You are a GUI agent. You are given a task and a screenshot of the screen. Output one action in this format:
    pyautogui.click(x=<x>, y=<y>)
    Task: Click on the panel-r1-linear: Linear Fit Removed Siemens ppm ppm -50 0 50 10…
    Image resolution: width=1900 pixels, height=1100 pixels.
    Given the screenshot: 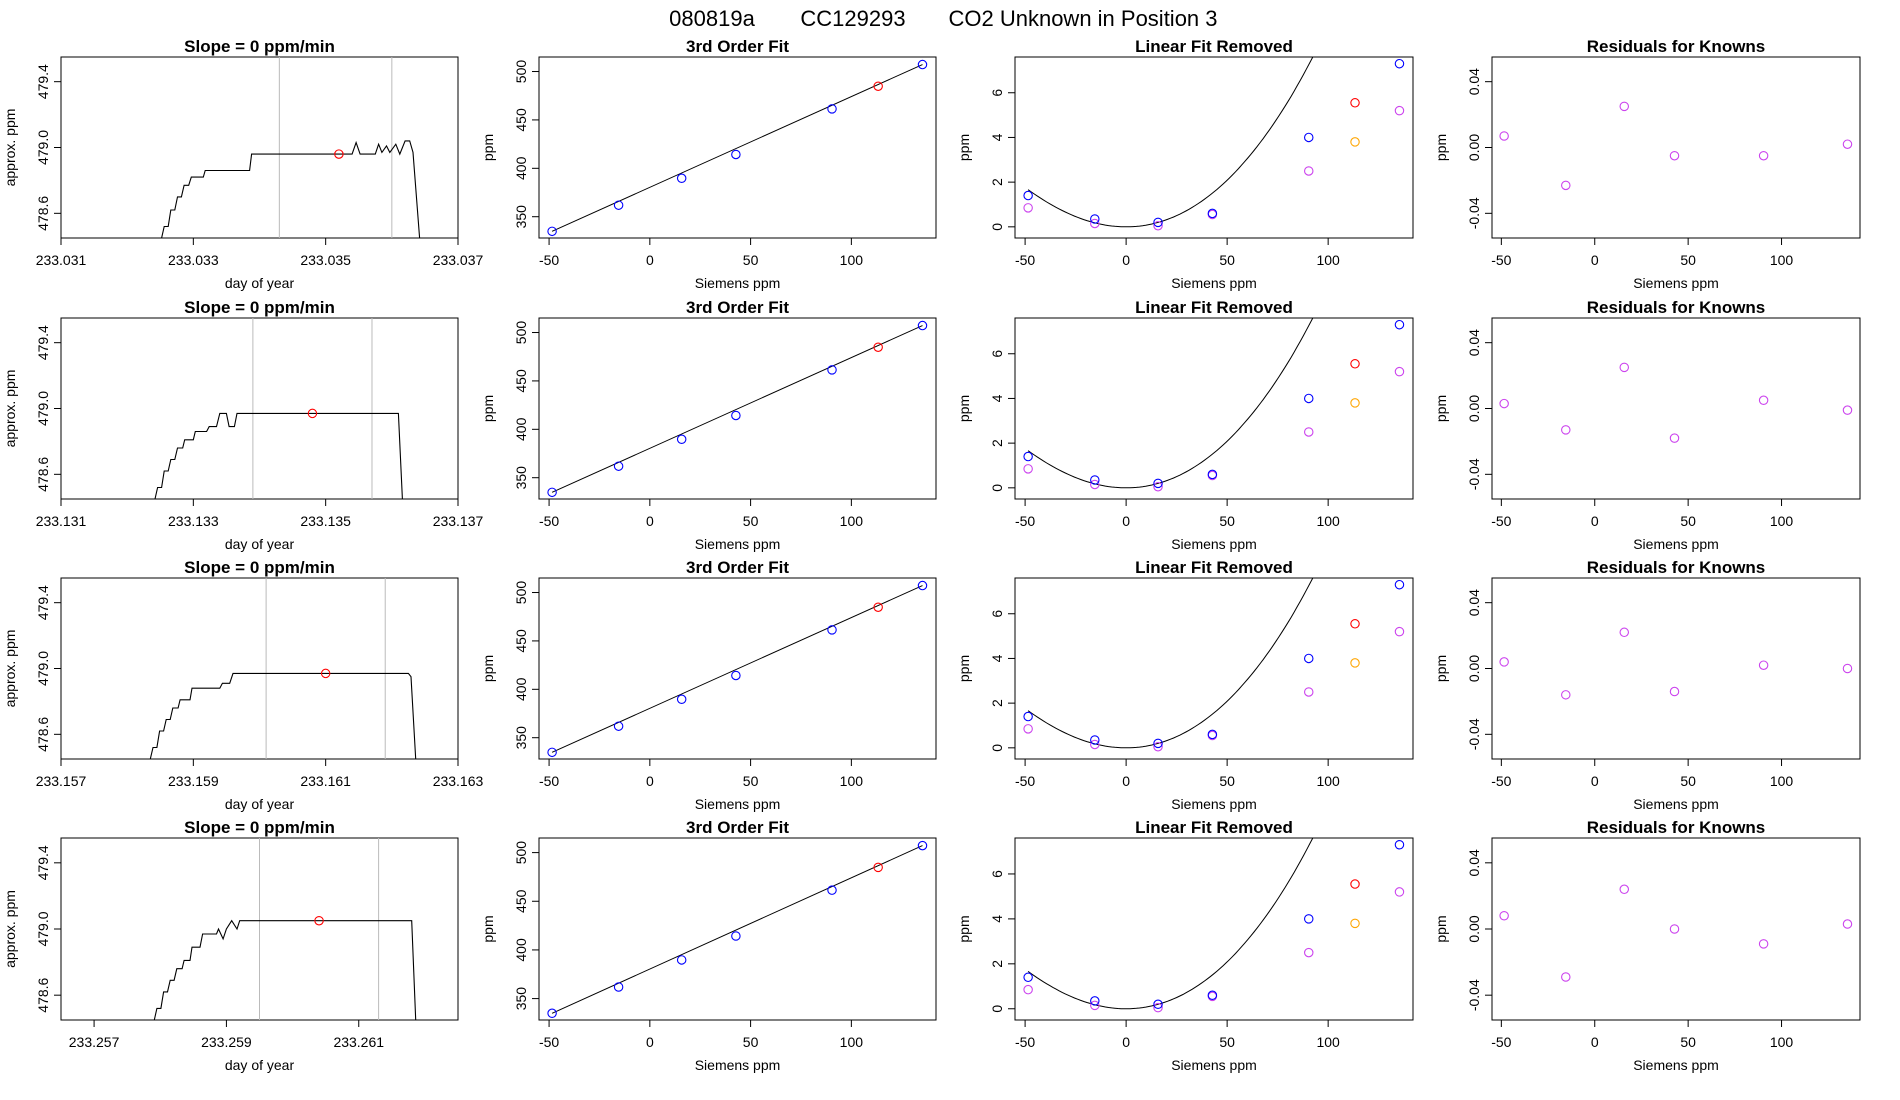 What is the action you would take?
    pyautogui.click(x=1185, y=164)
    